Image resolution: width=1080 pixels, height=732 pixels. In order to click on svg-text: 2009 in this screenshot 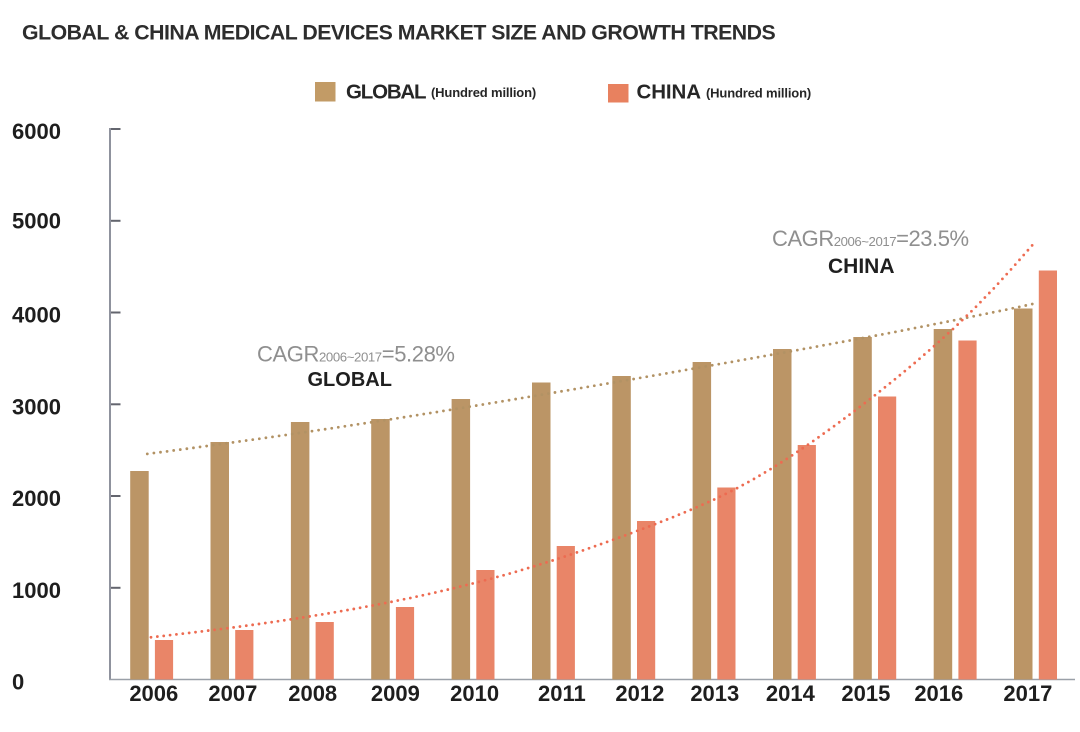, I will do `click(395, 693)`.